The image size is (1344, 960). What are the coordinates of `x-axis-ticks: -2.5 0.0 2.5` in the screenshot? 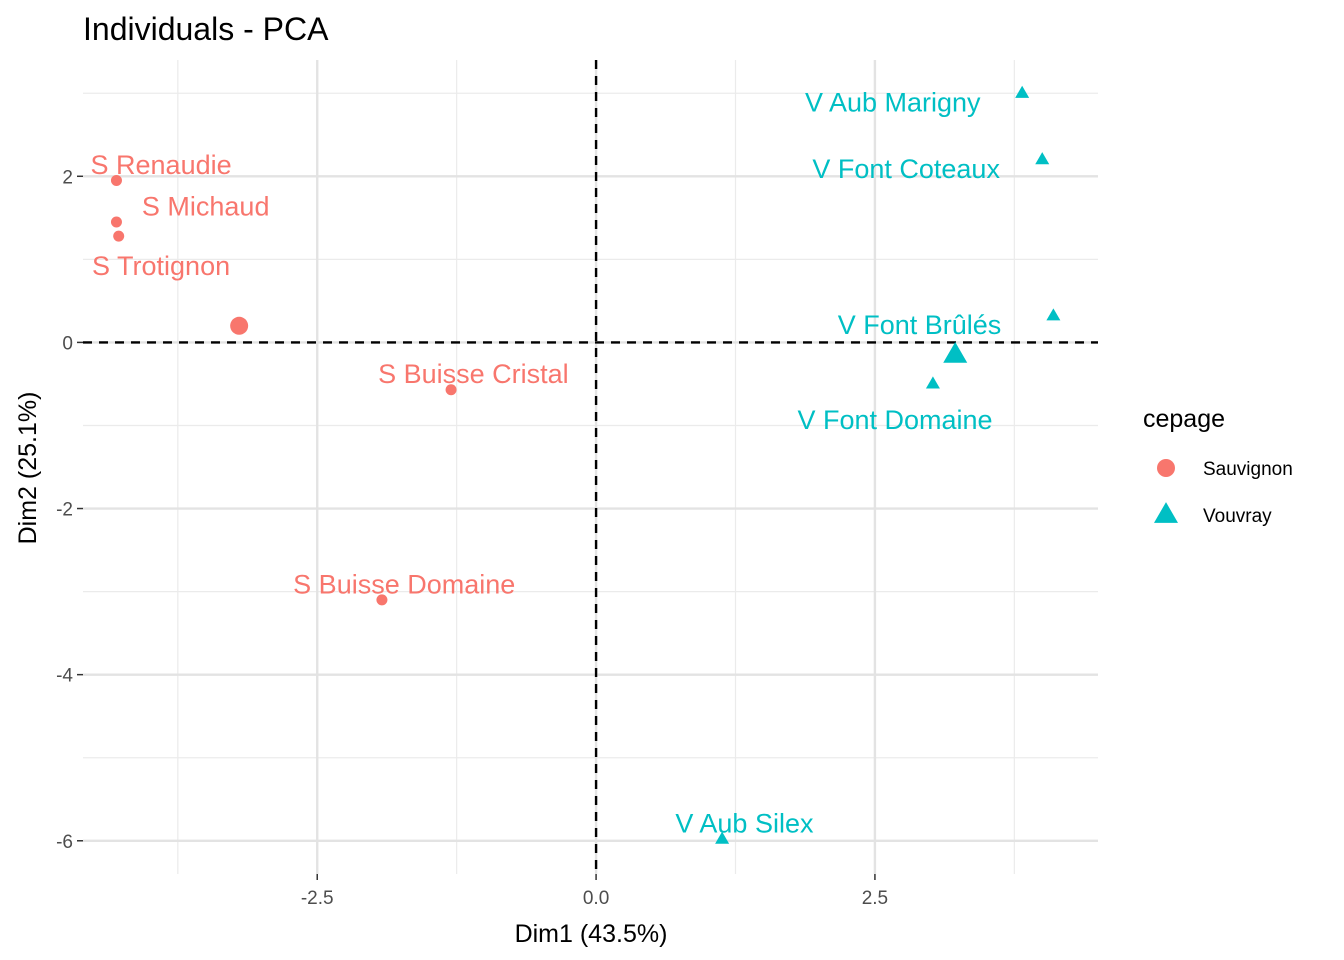 It's located at (594, 891).